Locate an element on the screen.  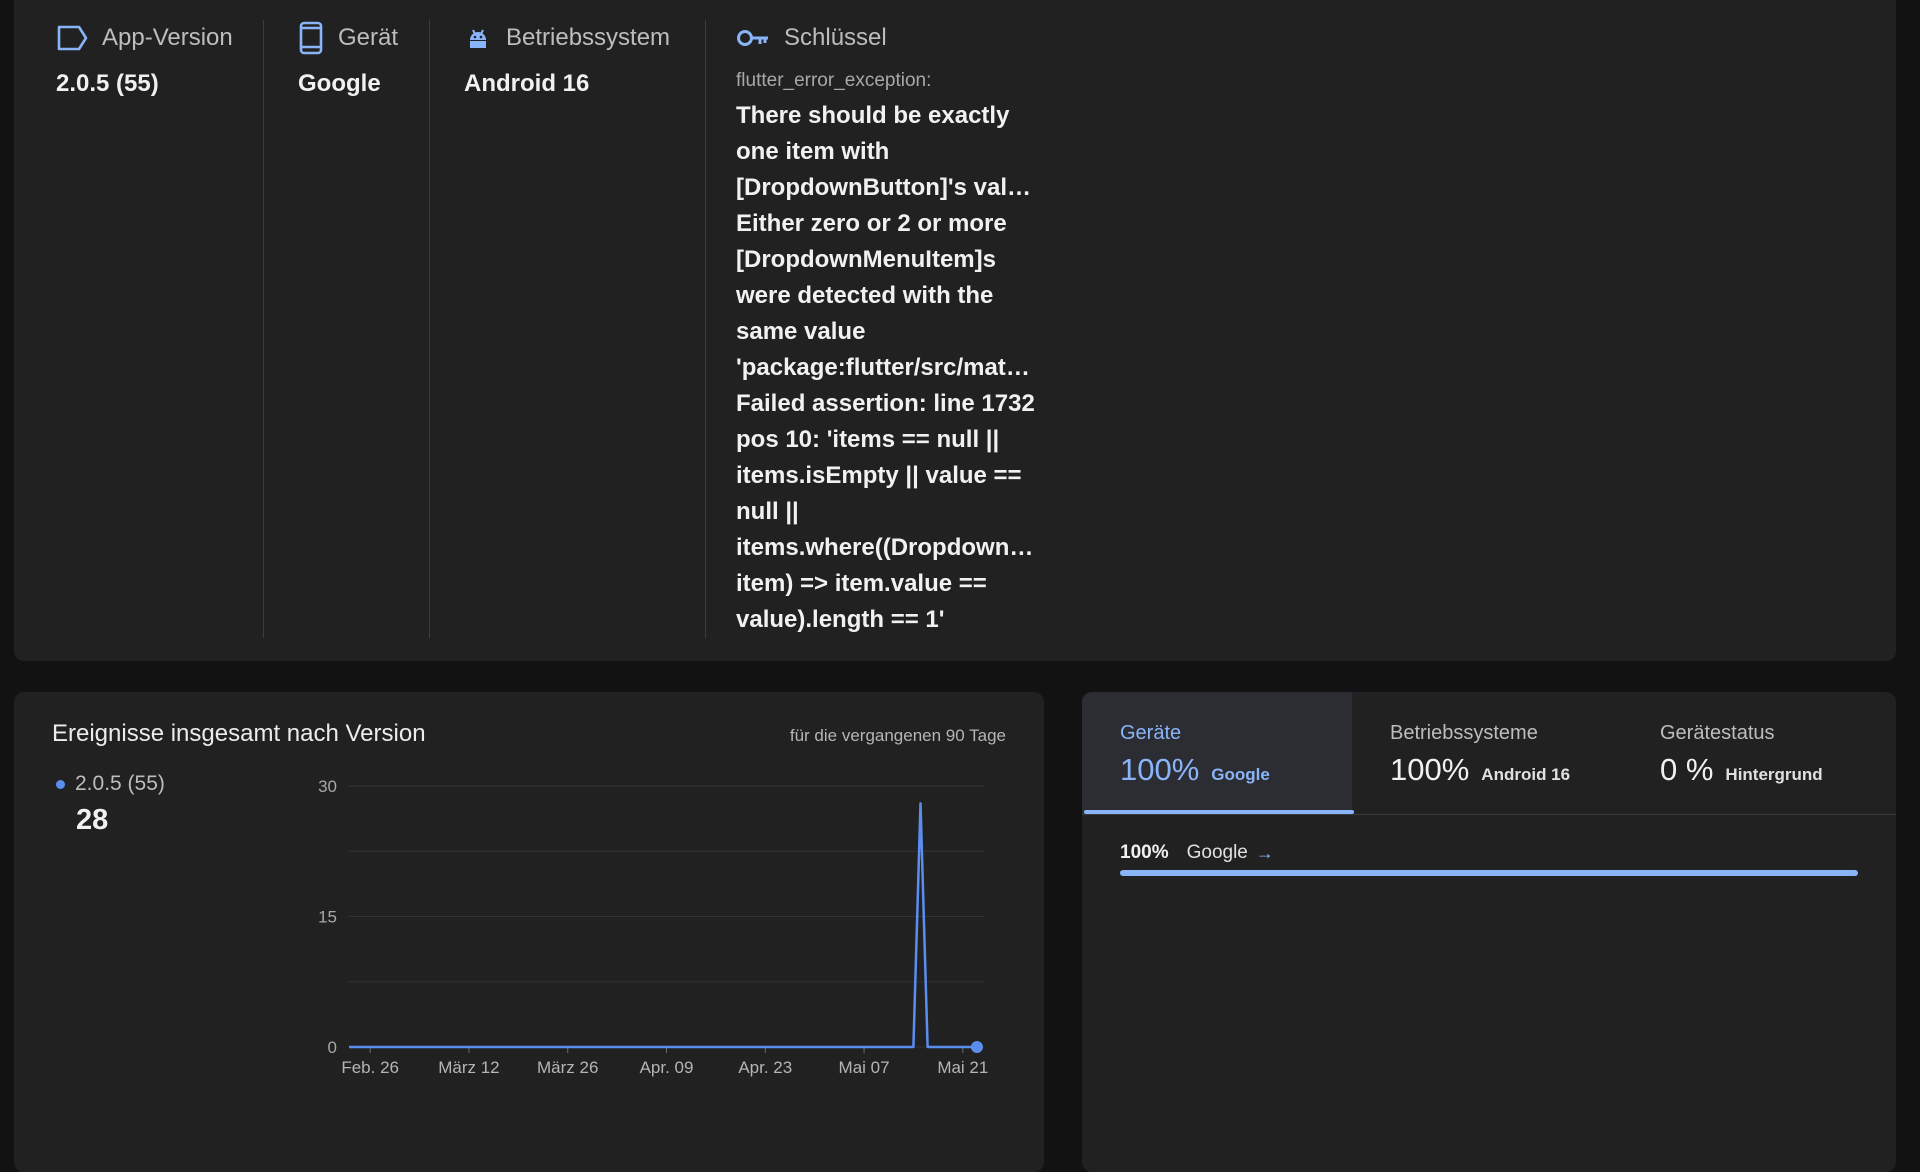
key-message-line: items.isEmpty || value == is located at coordinates (879, 475).